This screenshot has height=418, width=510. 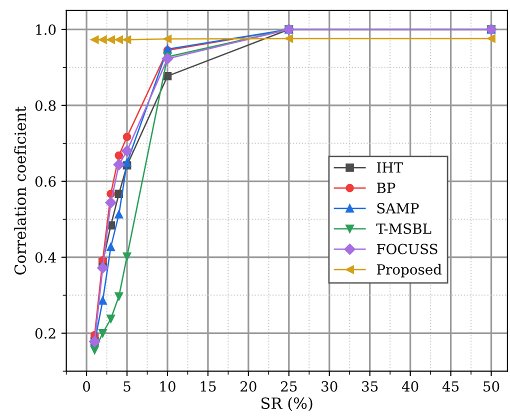 I want to click on y-tick-label: 0.8, so click(x=45, y=105).